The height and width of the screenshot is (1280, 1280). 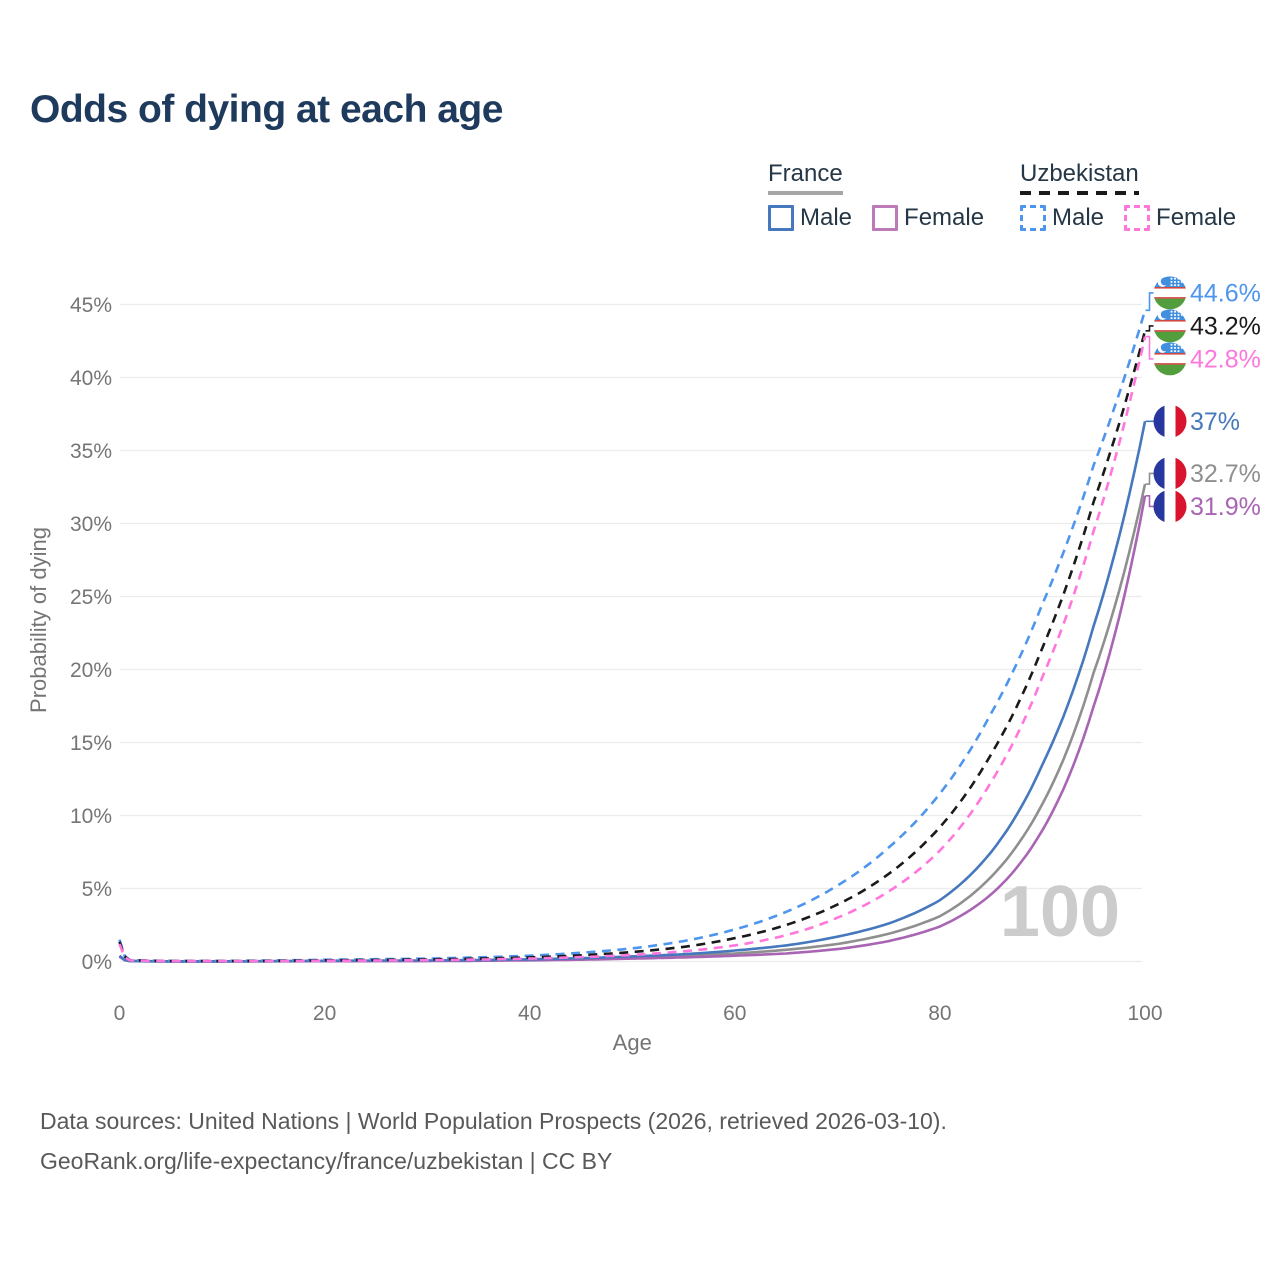 I want to click on age-watermark: 100, so click(x=1060, y=912).